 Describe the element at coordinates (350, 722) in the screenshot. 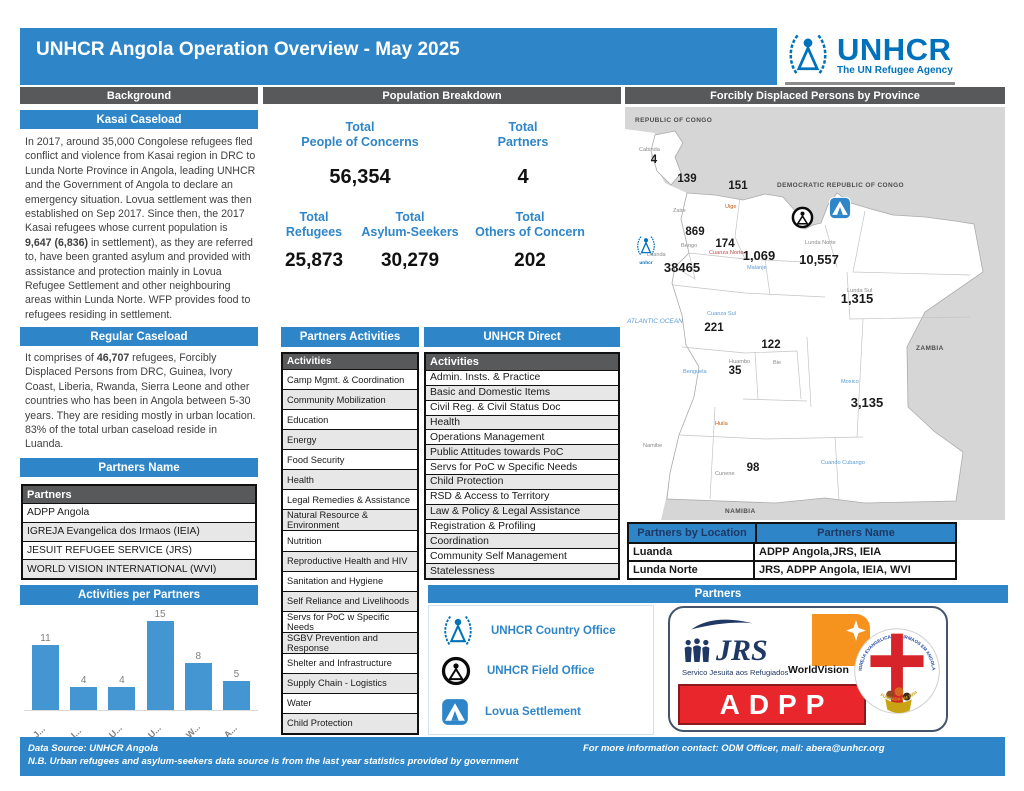

I see `table-row: Child Protection` at that location.